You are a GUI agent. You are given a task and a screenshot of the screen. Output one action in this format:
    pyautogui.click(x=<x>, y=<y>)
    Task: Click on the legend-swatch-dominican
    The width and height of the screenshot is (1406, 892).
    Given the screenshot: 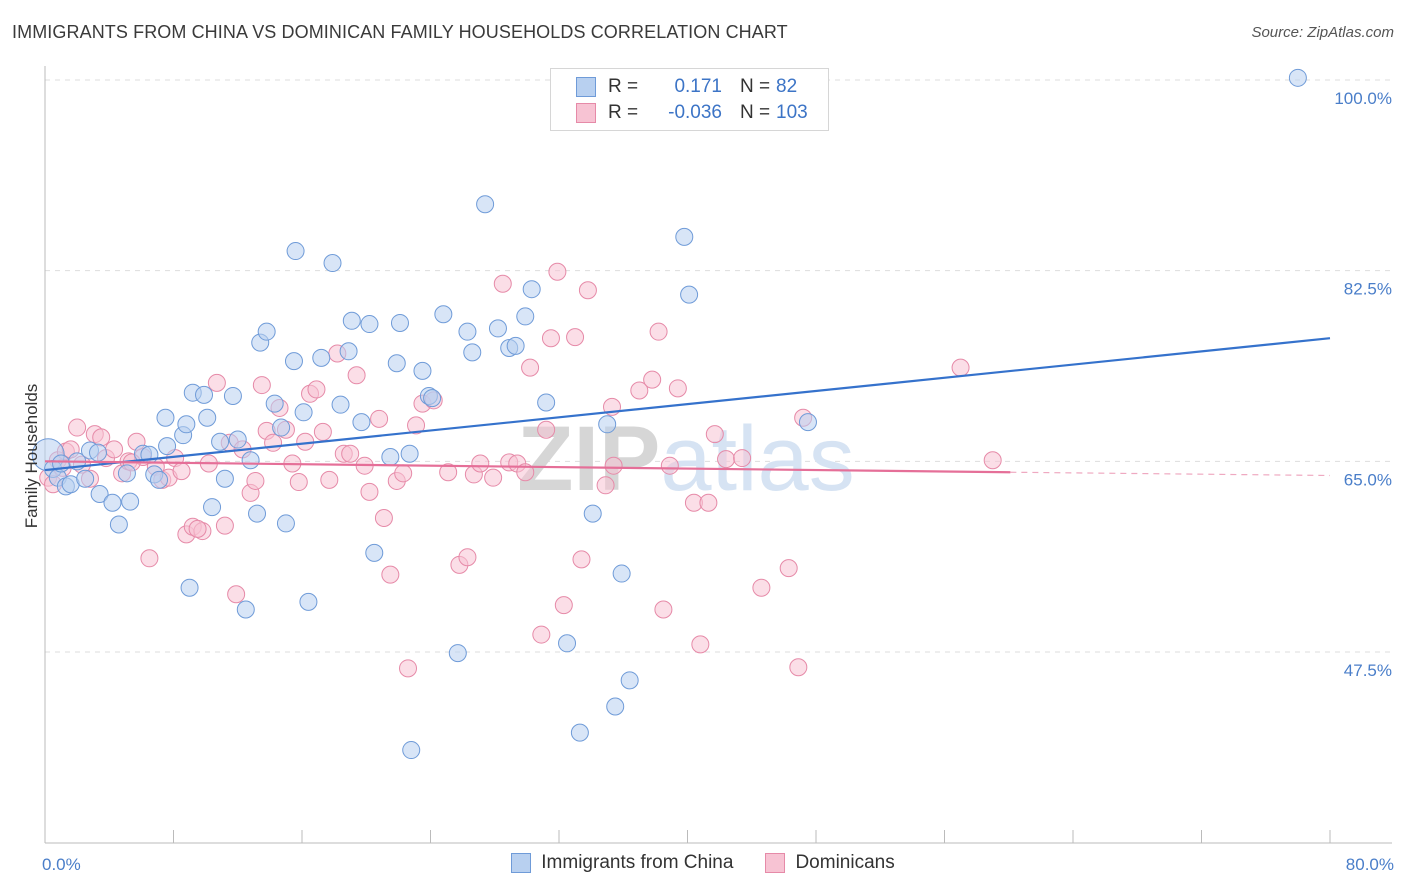 What is the action you would take?
    pyautogui.click(x=586, y=113)
    